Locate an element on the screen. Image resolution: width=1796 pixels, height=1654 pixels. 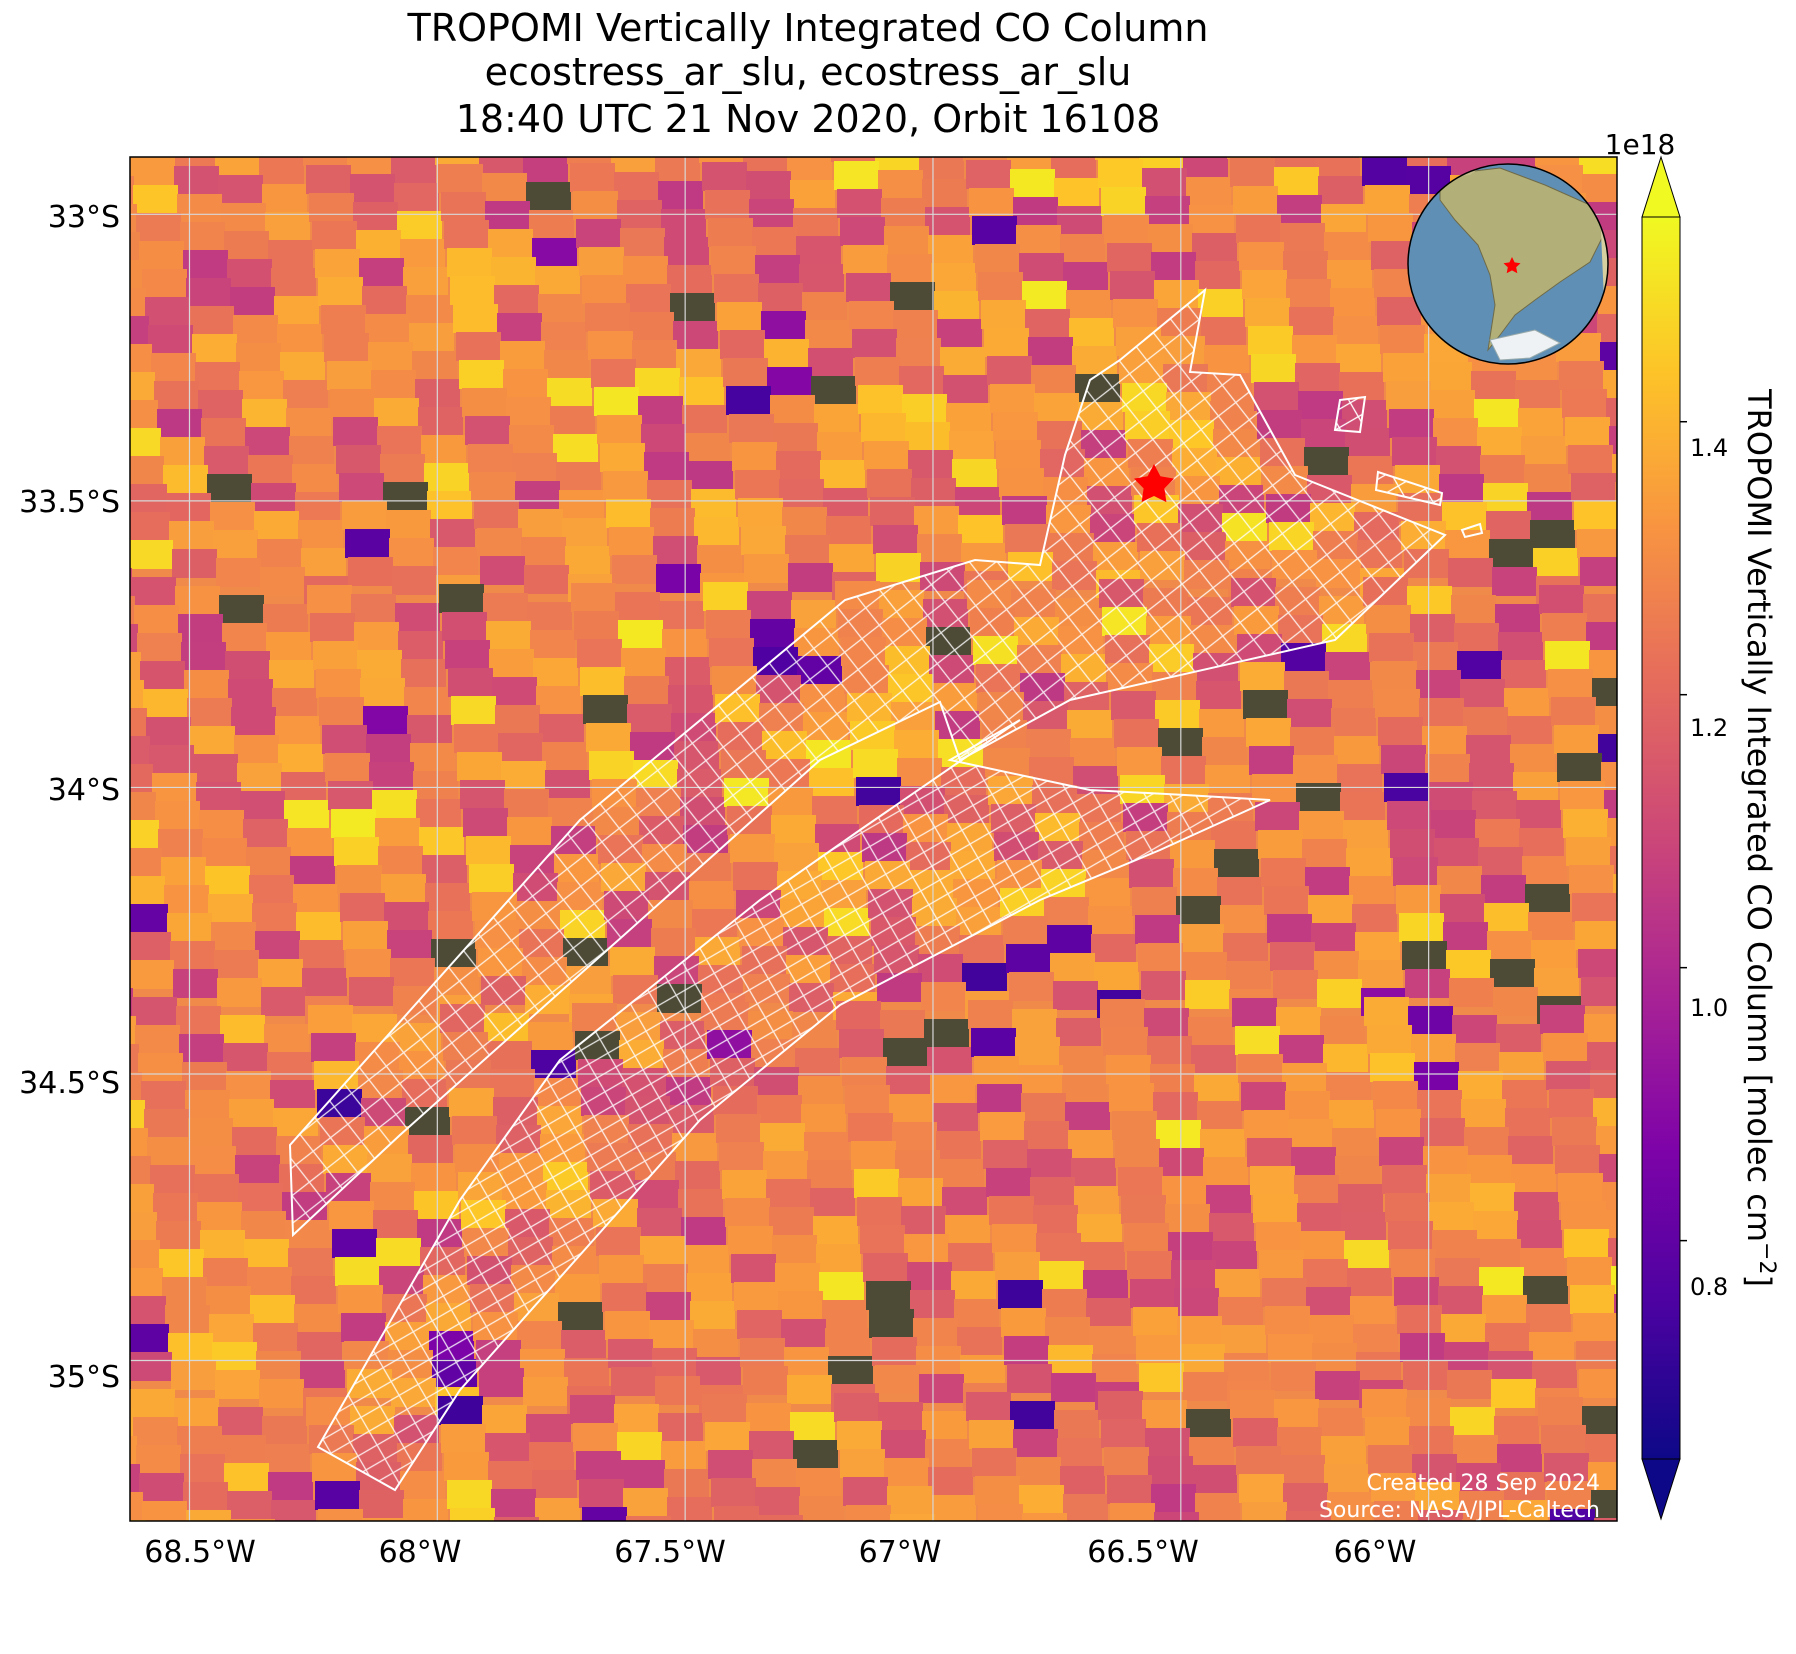
lat-tick-label: 34.5°S is located at coordinates (69, 1083).